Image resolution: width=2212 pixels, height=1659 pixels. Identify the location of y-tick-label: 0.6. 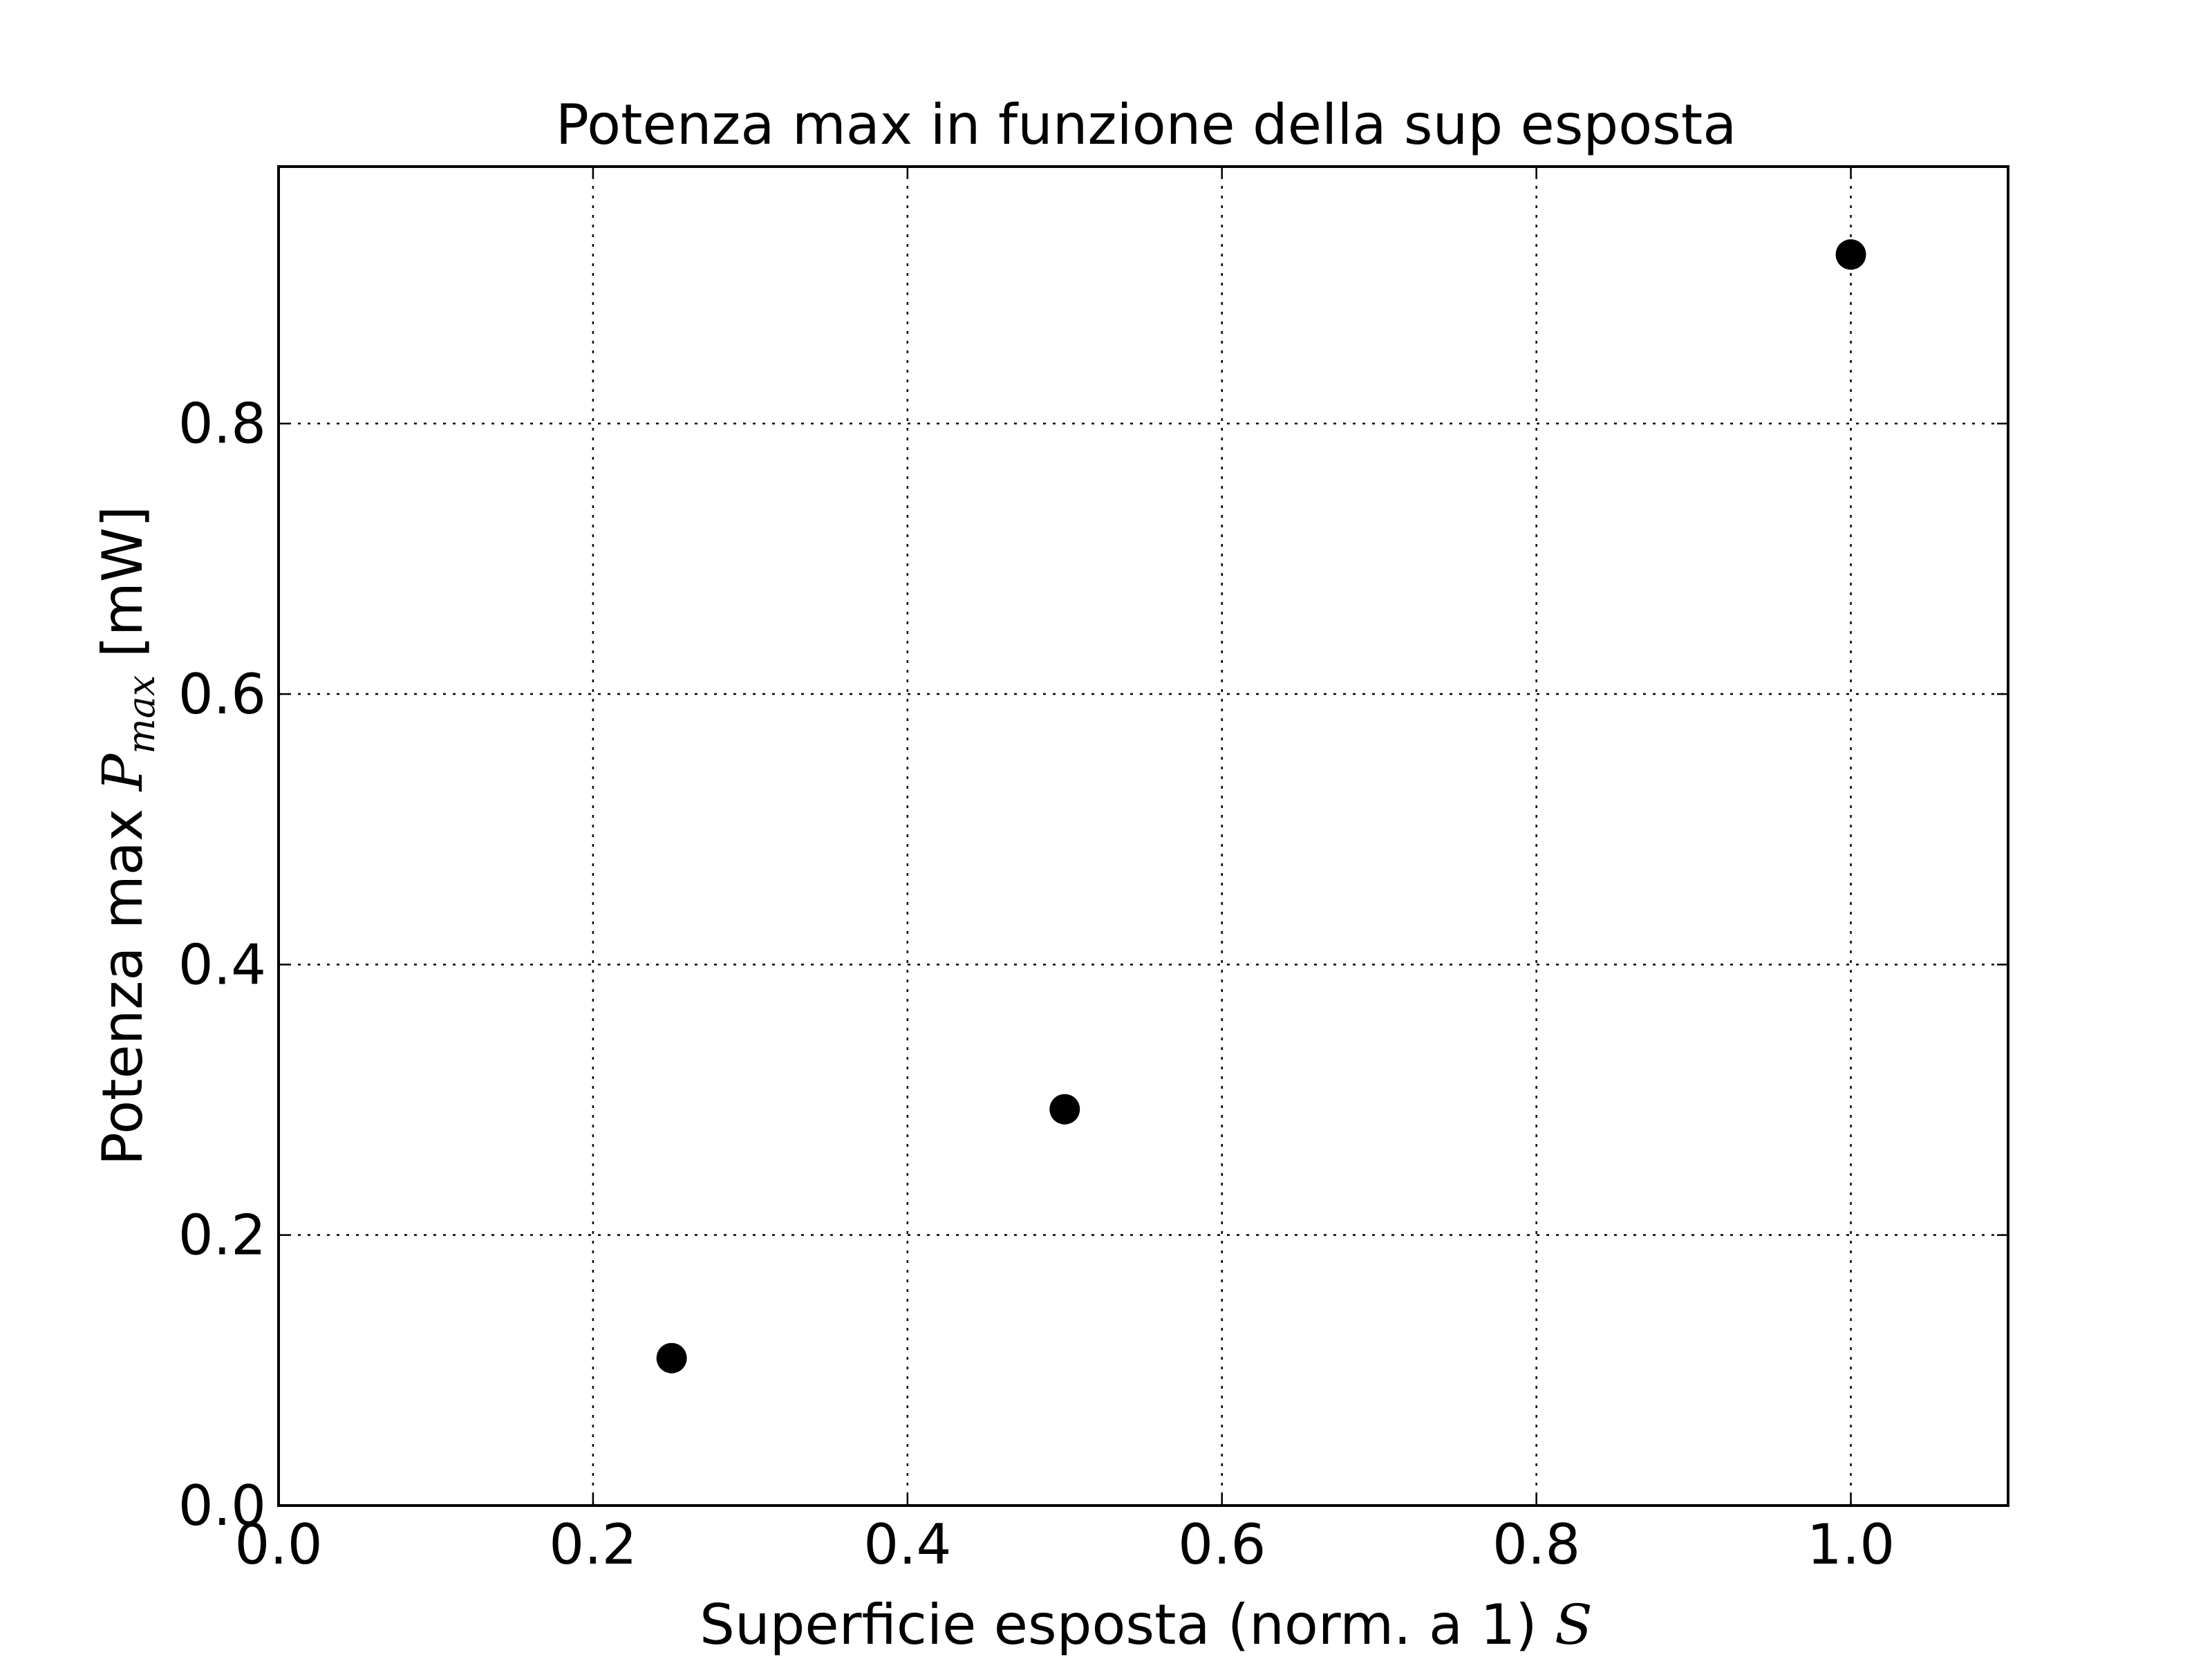
(222, 694).